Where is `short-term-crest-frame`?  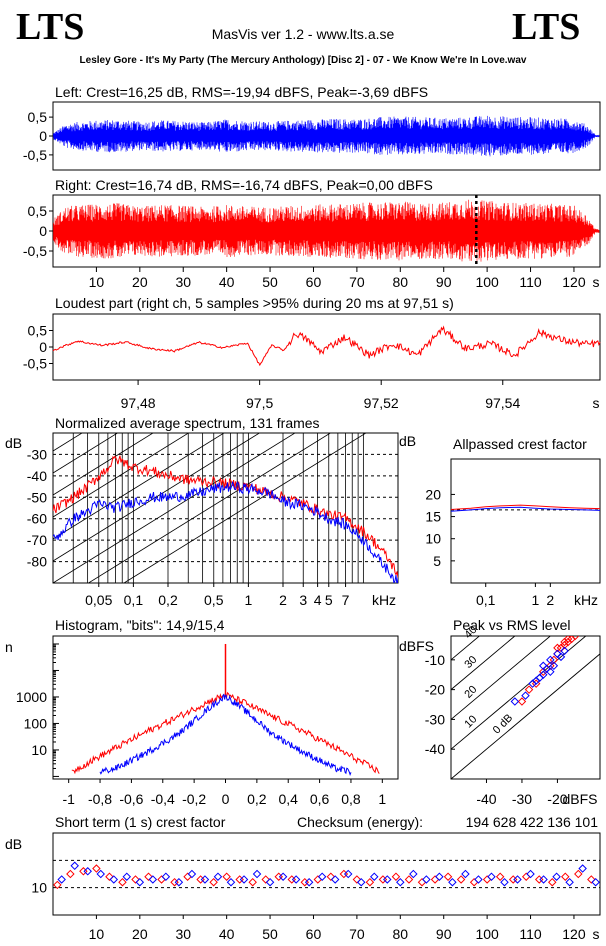
short-term-crest-frame is located at coordinates (326, 874).